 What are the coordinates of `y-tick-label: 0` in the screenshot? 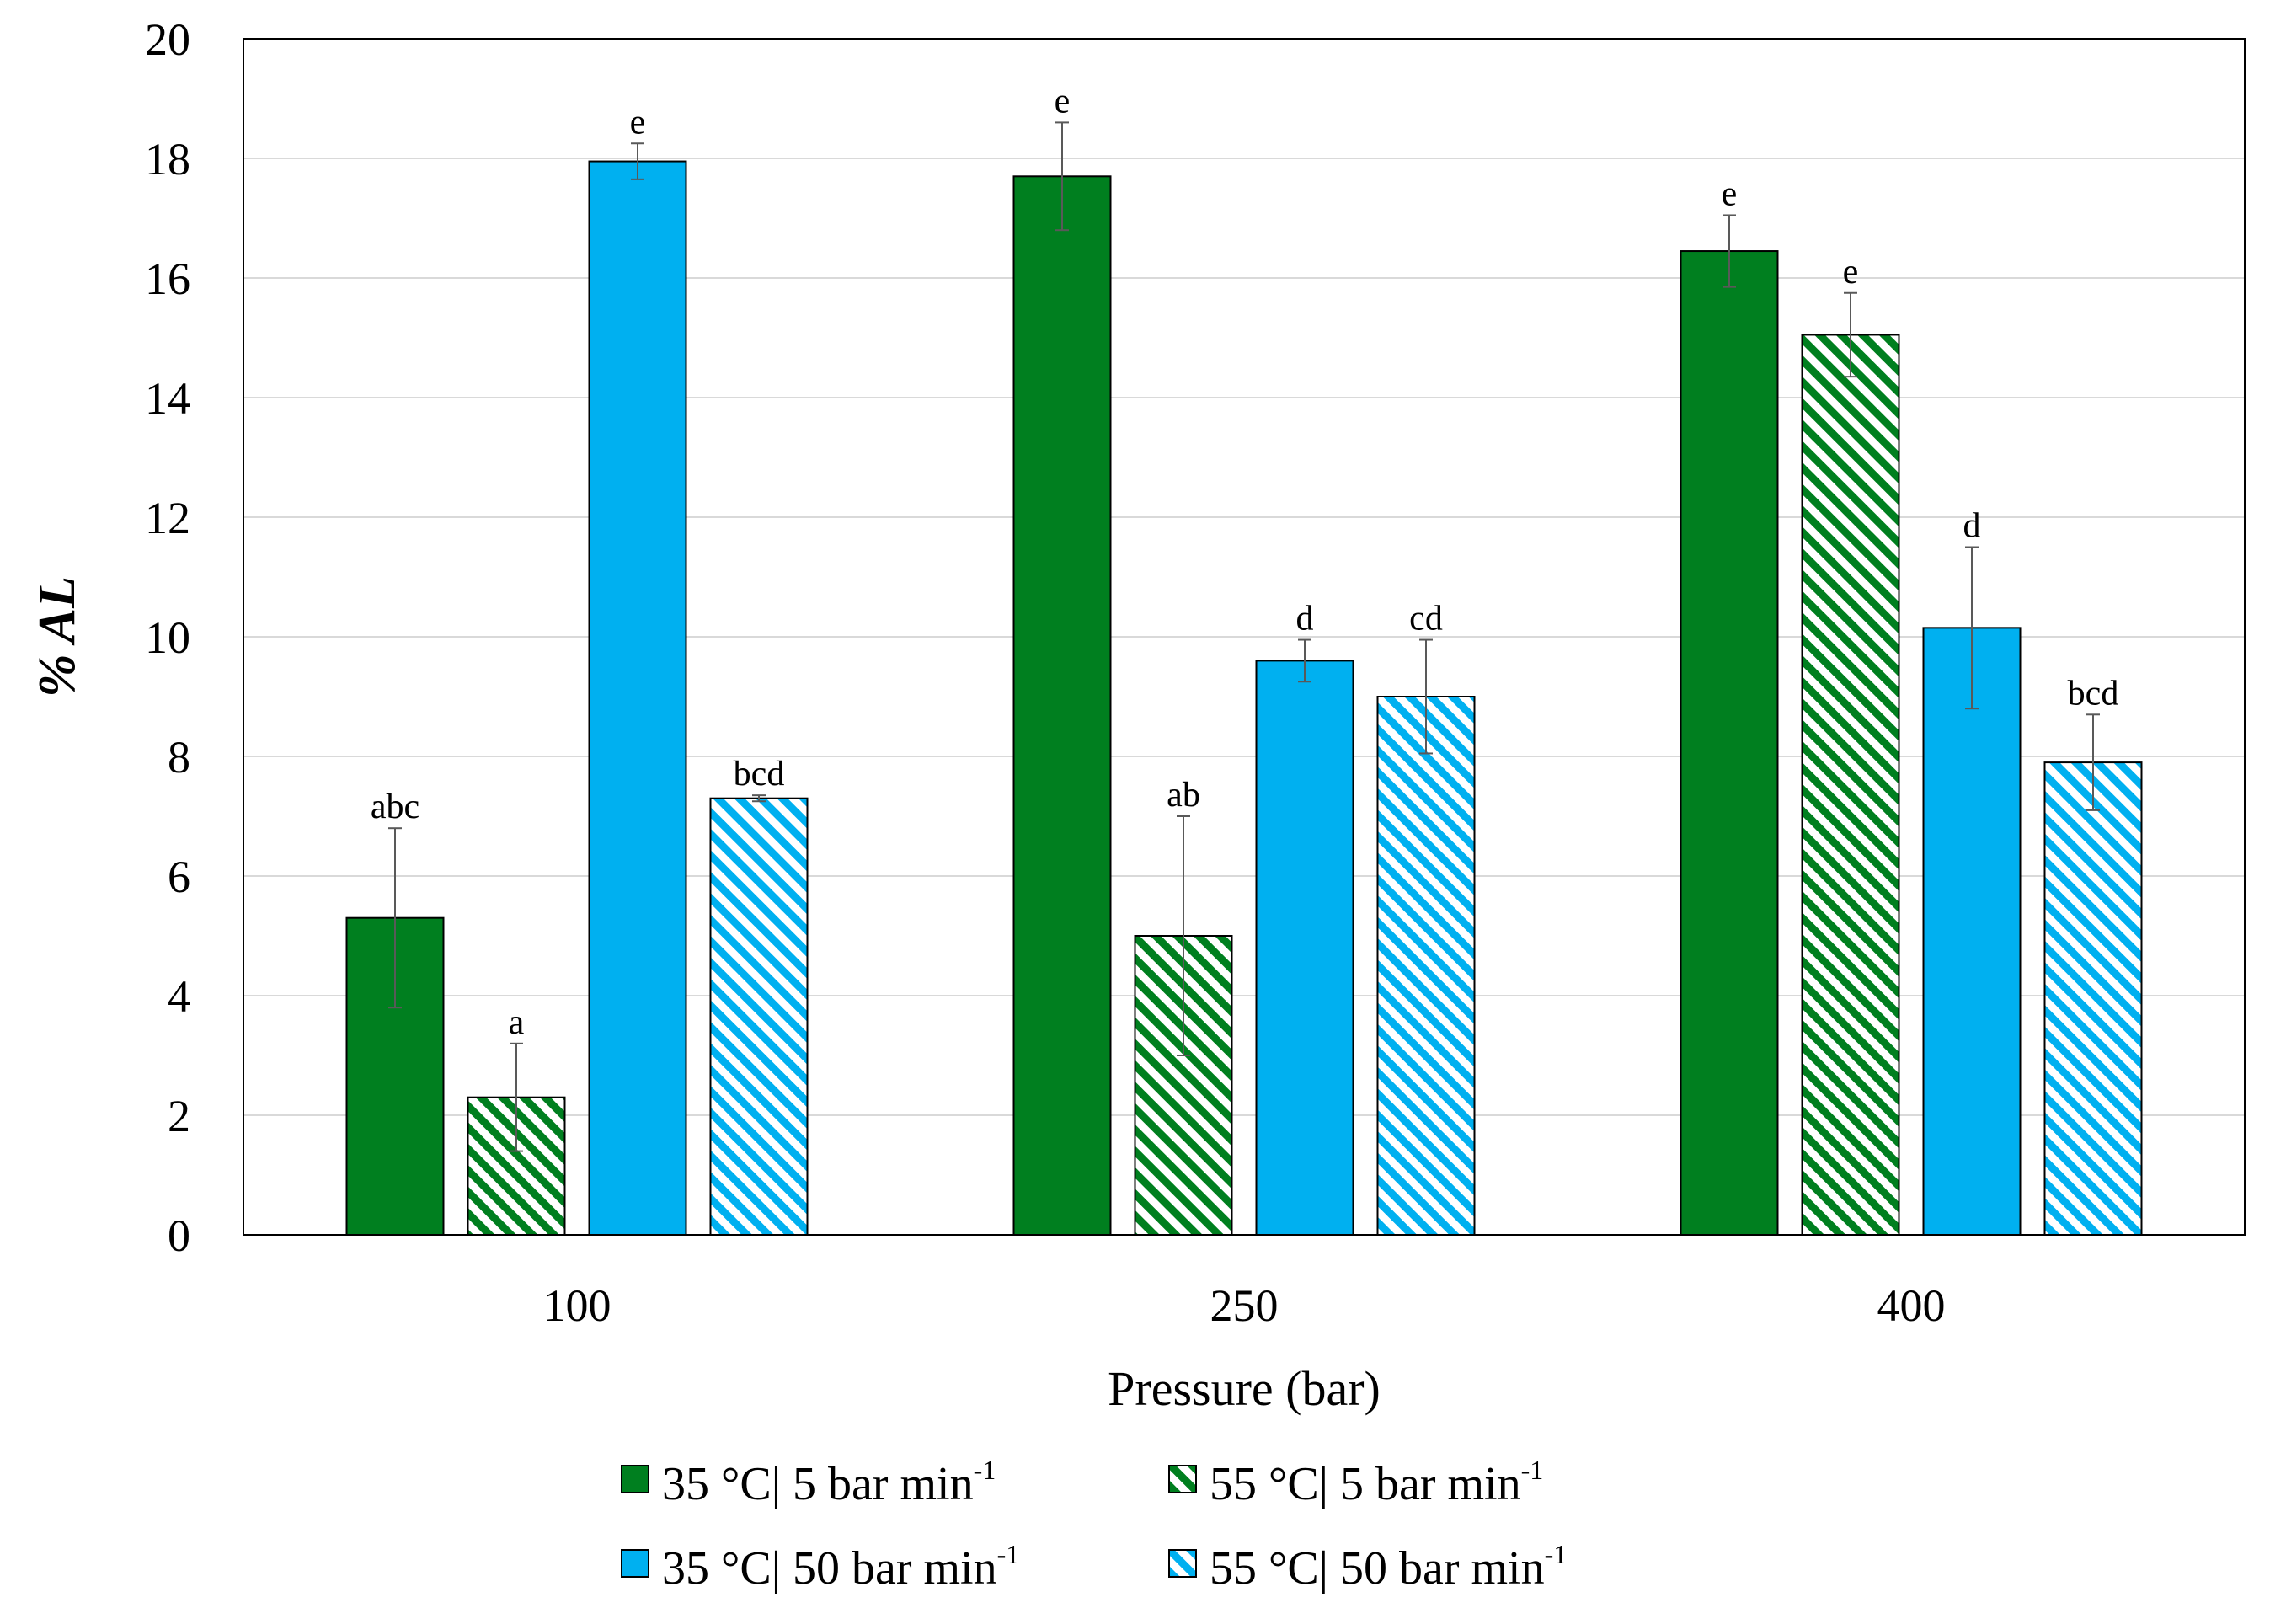 It's located at (179, 1235).